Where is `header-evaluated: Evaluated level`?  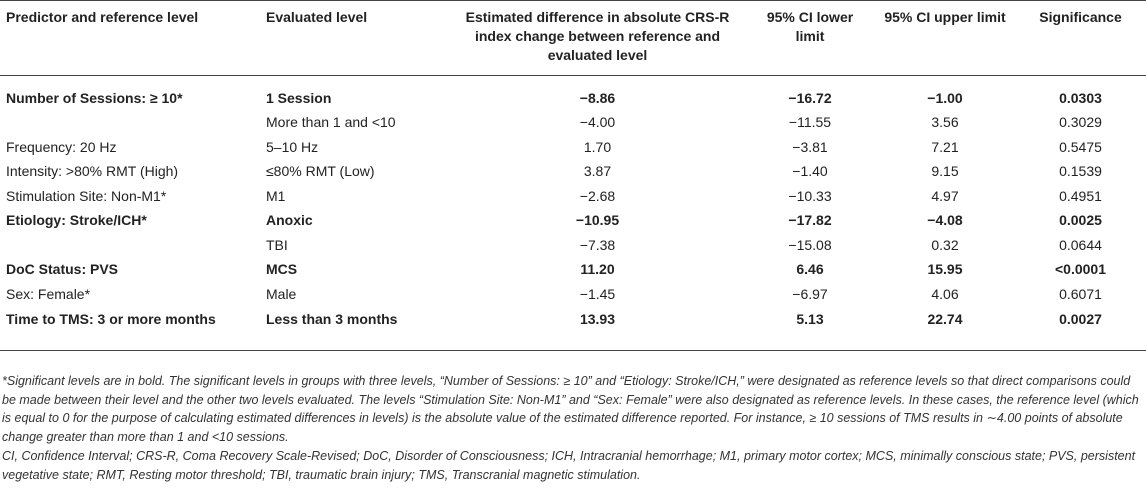 header-evaluated: Evaluated level is located at coordinates (317, 17).